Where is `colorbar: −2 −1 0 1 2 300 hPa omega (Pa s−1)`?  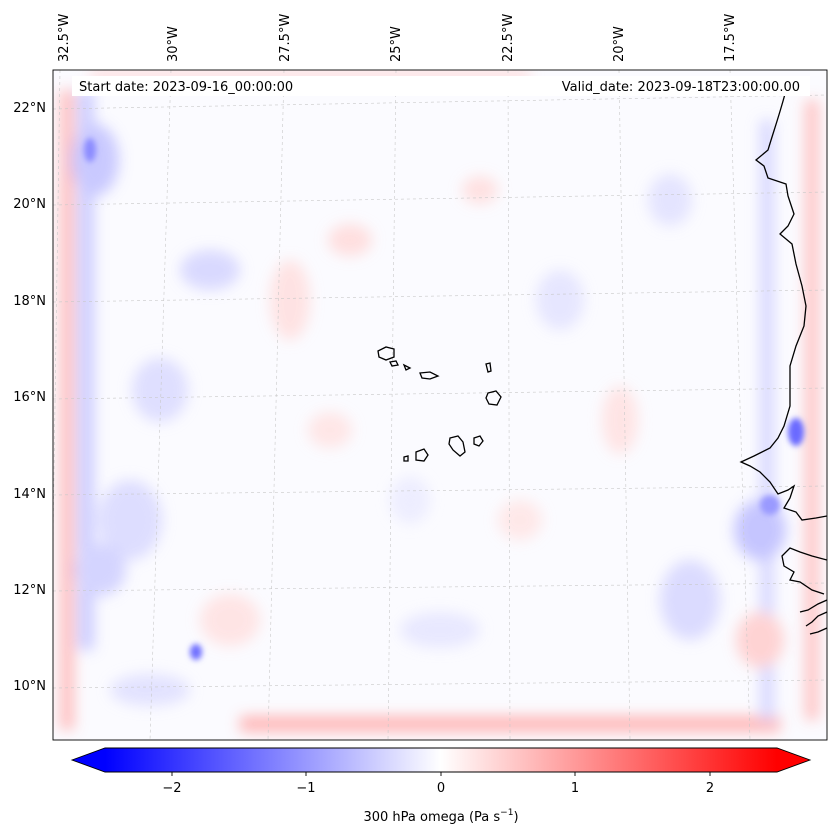 colorbar: −2 −1 0 1 2 300 hPa omega (Pa s−1) is located at coordinates (441, 786).